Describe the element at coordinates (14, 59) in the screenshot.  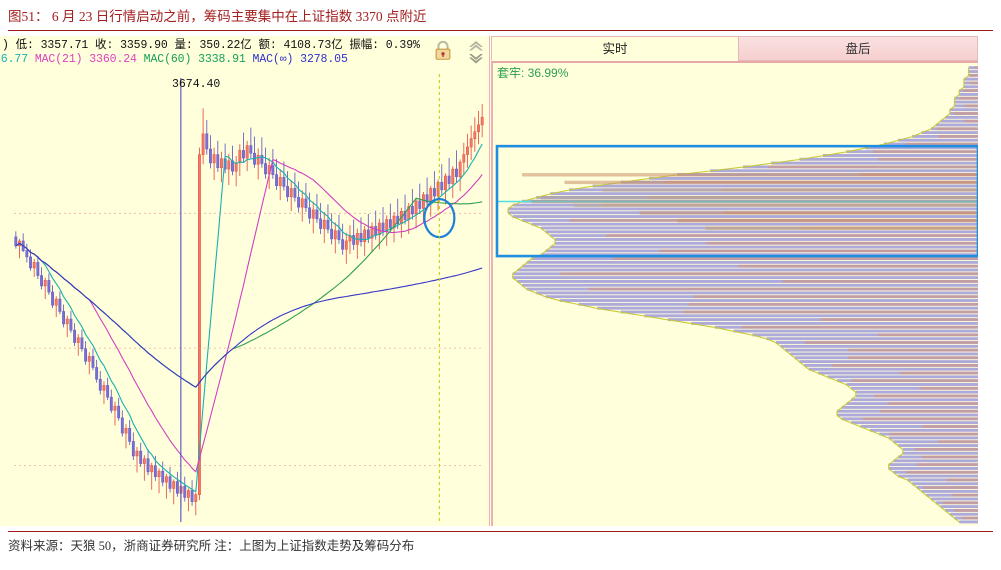
I see `ma-partial-value: 76.77` at that location.